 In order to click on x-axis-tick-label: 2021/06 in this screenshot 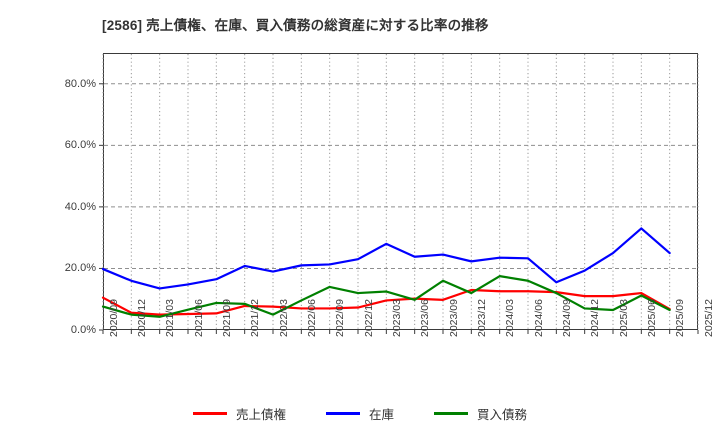, I will do `click(198, 318)`.